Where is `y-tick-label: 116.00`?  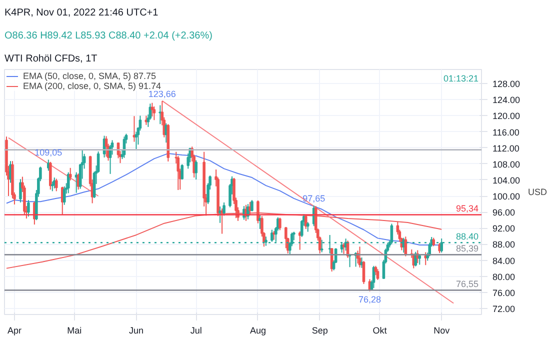
y-tick-label: 116.00 is located at coordinates (506, 132).